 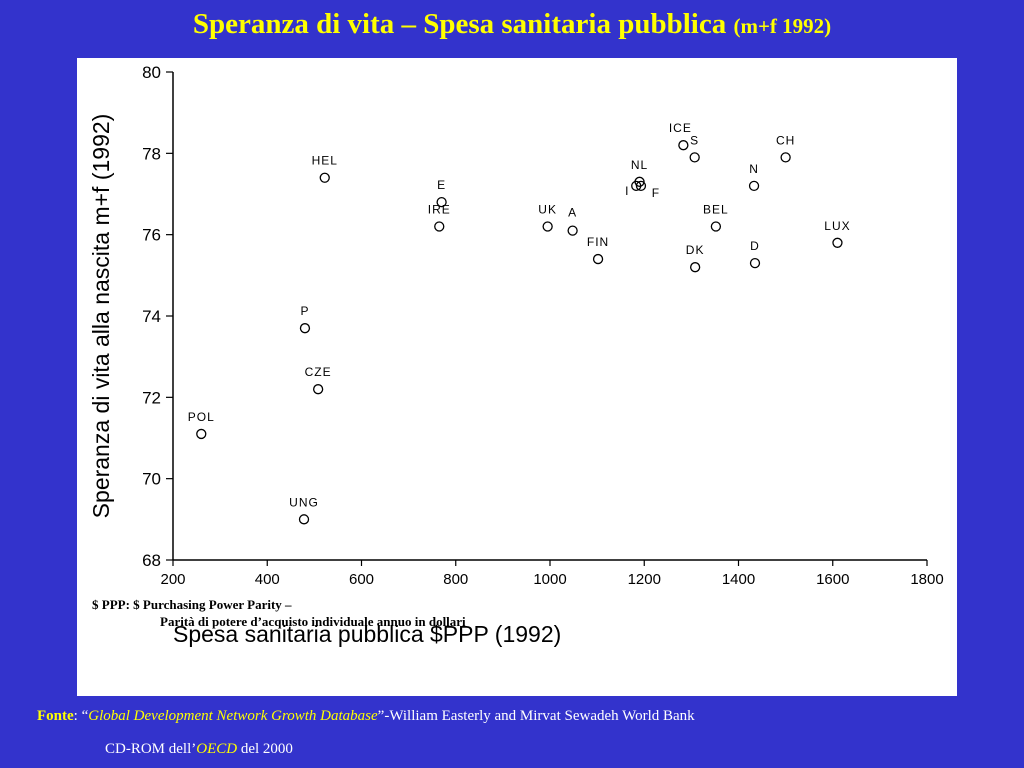 What do you see at coordinates (81, 716) in the screenshot?
I see `source-sep: : “` at bounding box center [81, 716].